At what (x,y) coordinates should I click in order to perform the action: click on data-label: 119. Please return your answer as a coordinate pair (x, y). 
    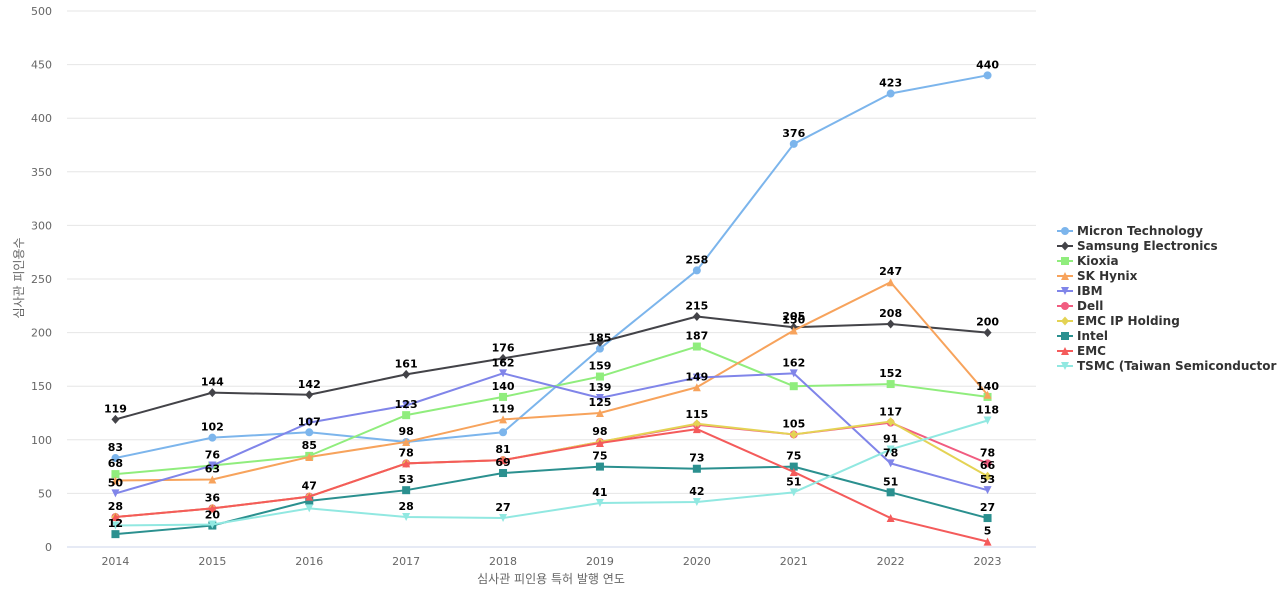
    Looking at the image, I should click on (115, 408).